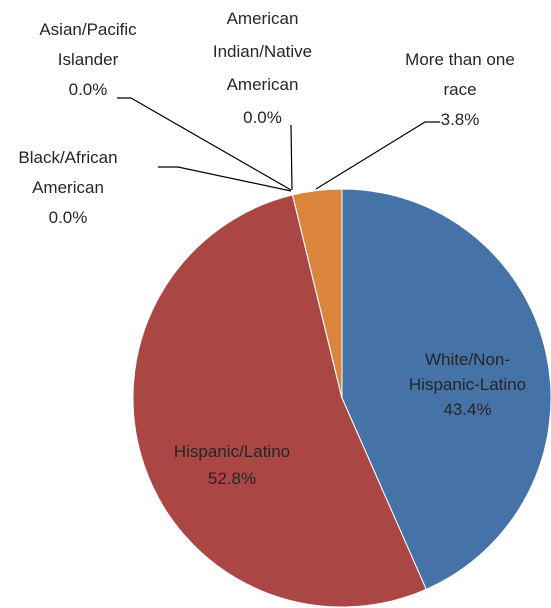  What do you see at coordinates (232, 478) in the screenshot?
I see `value-label: 52.8%` at bounding box center [232, 478].